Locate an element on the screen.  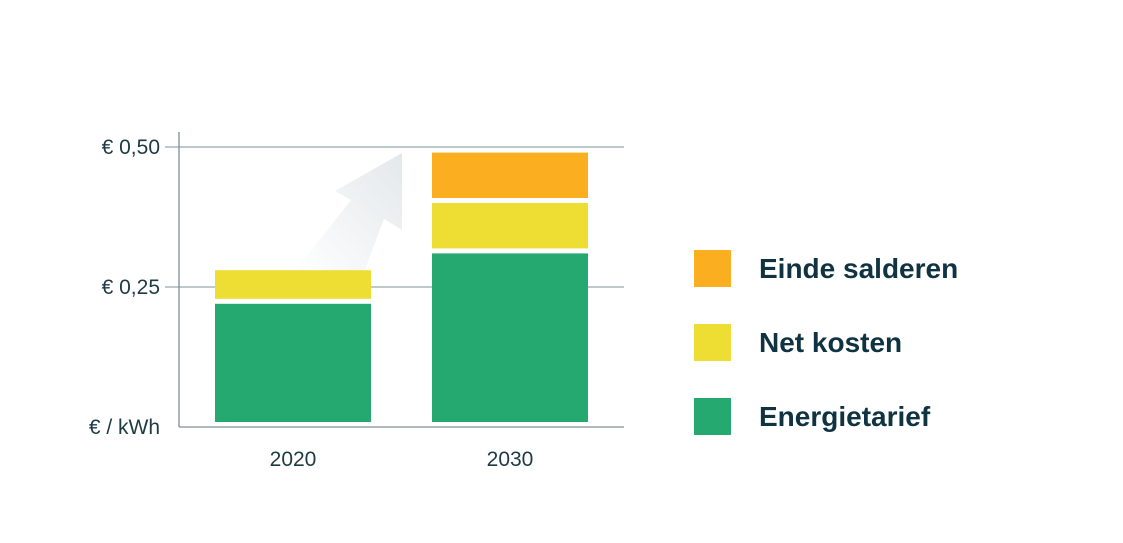
trend-arrow-icon is located at coordinates (348, 212).